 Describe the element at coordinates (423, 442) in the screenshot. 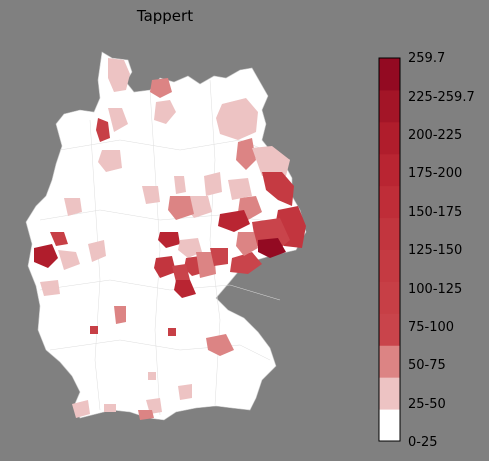

I see `legend-tick-label: 0-25` at that location.